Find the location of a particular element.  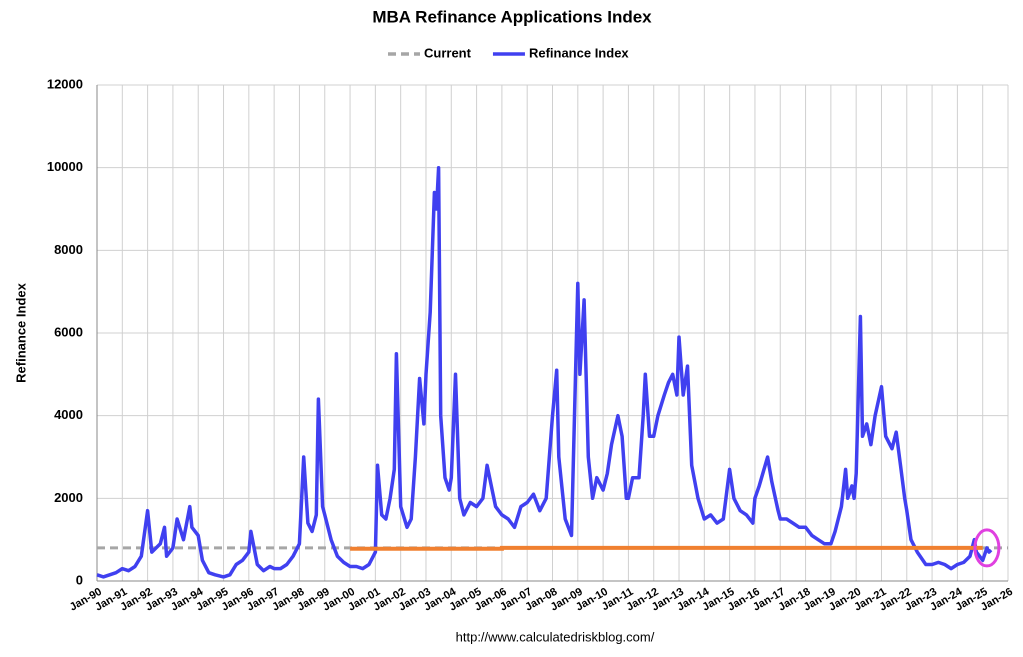

legend-label: Current is located at coordinates (448, 52).